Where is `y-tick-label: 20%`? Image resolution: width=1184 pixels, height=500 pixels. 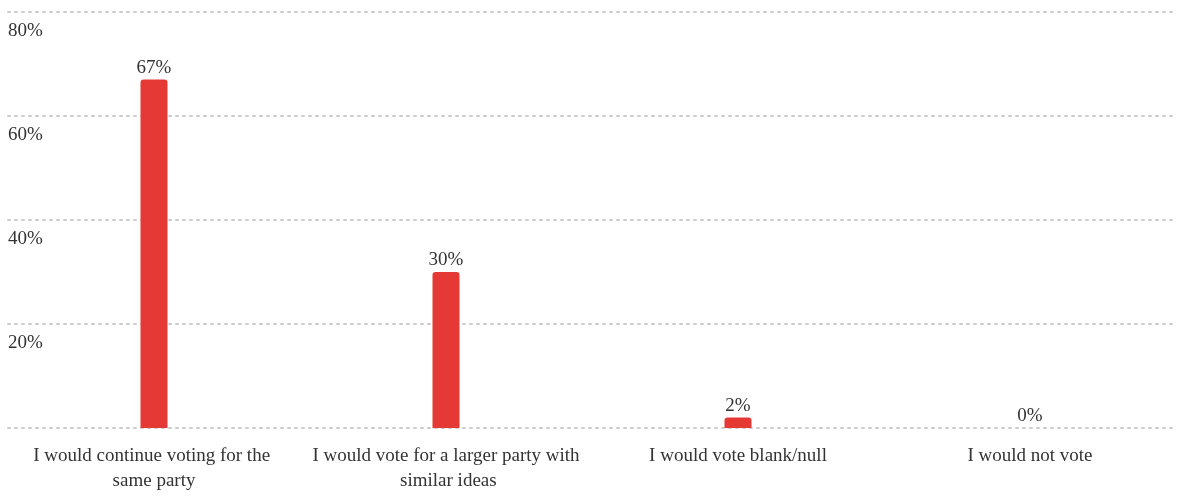 y-tick-label: 20% is located at coordinates (25, 341).